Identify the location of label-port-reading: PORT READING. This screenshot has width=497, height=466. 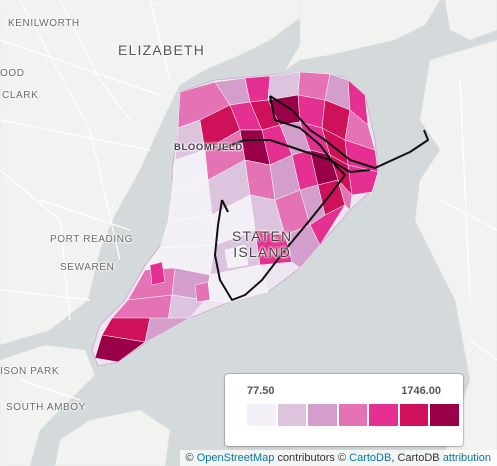
(91, 239).